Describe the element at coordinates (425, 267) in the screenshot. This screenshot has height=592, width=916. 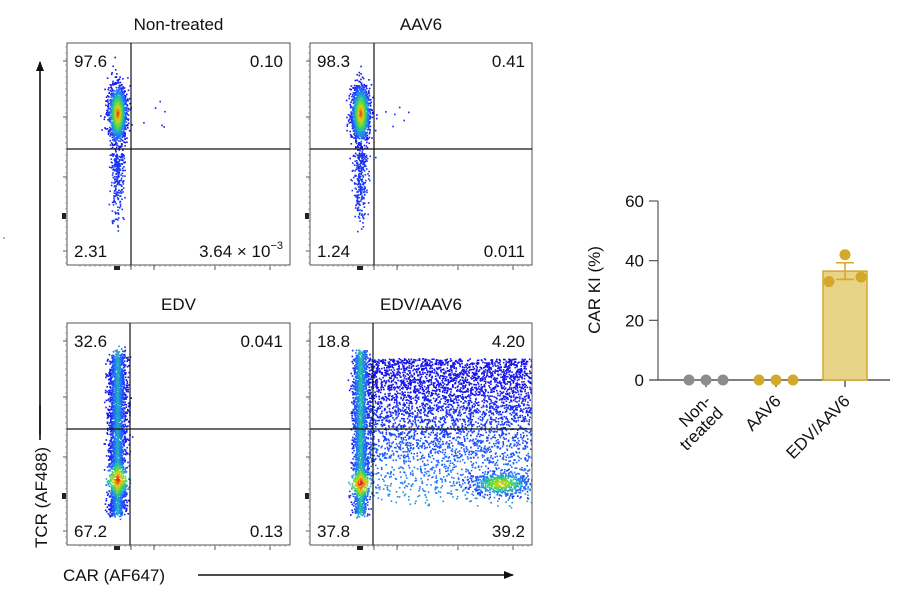
I see `x-axis-ticks` at that location.